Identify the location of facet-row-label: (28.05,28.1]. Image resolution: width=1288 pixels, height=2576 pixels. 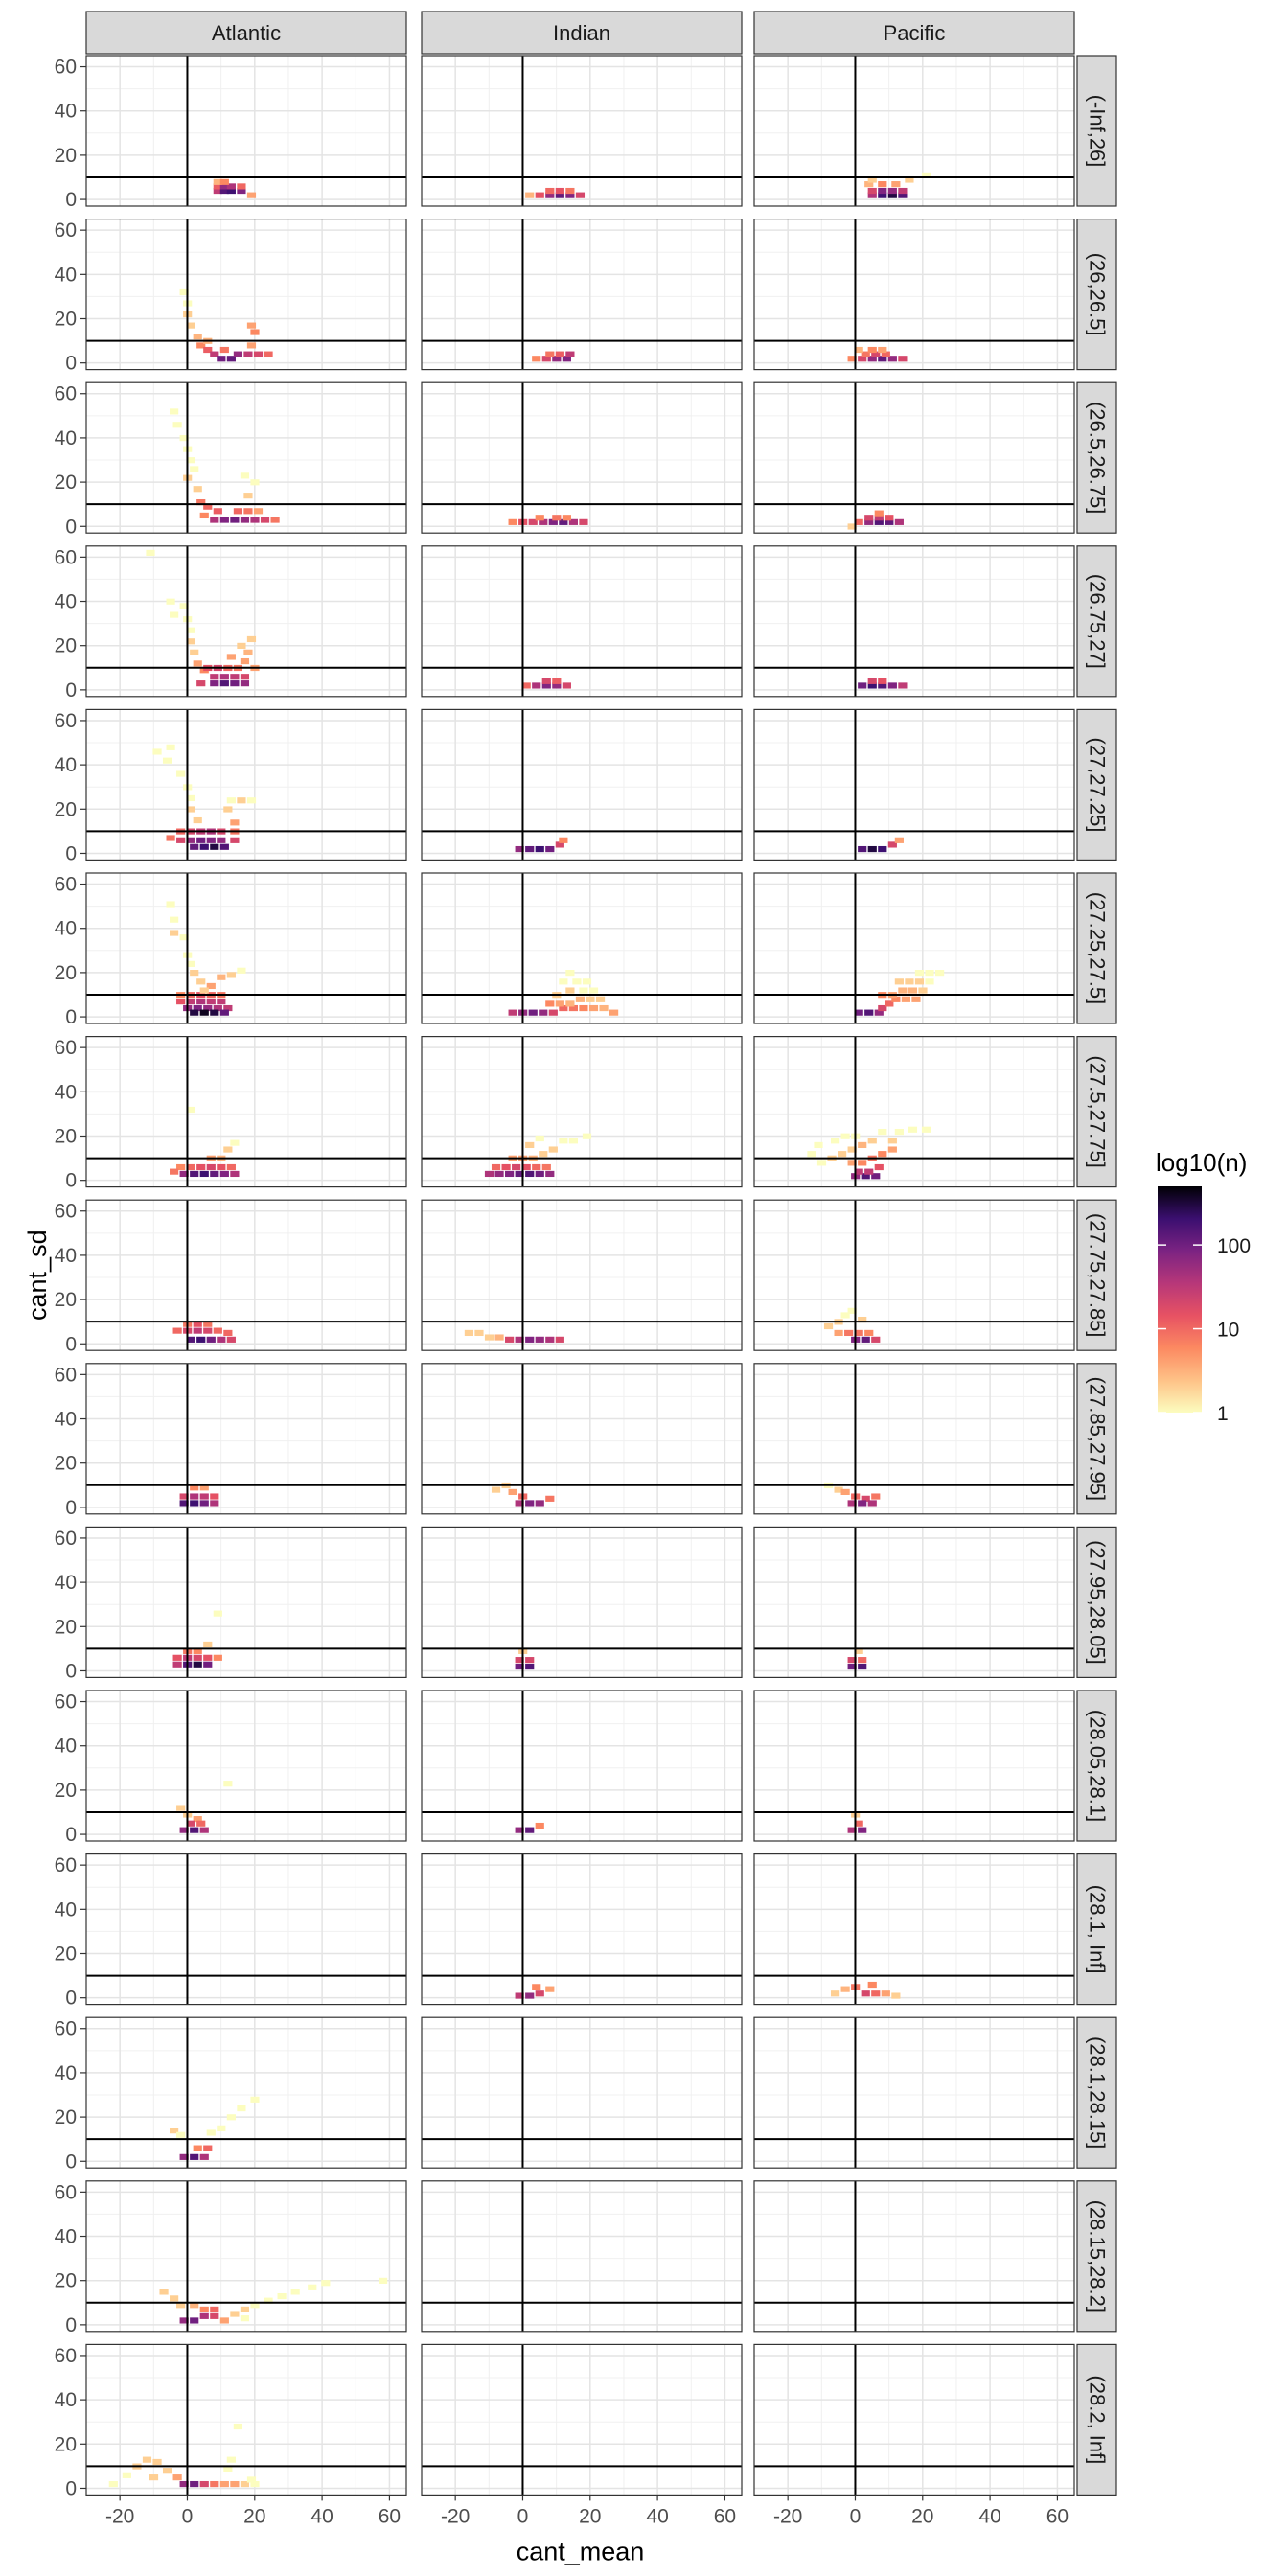
(1098, 1766).